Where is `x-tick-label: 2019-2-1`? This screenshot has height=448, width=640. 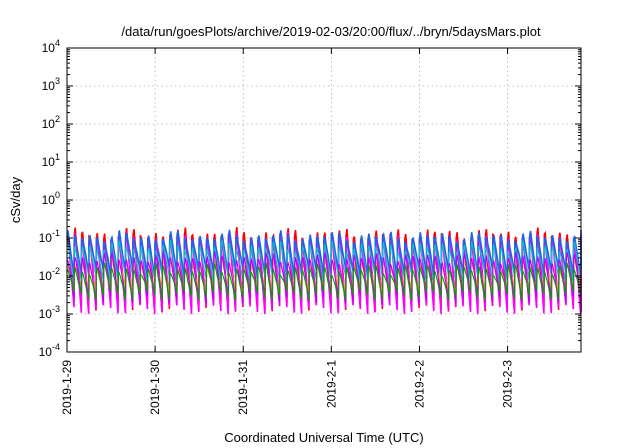 x-tick-label: 2019-2-1 is located at coordinates (331, 384).